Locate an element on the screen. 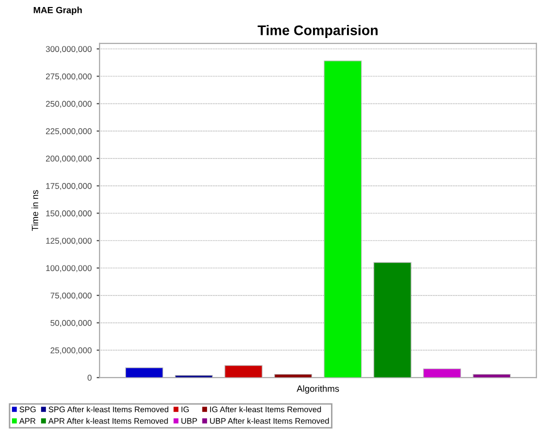  y-tick-label: 250,000,000 is located at coordinates (69, 104).